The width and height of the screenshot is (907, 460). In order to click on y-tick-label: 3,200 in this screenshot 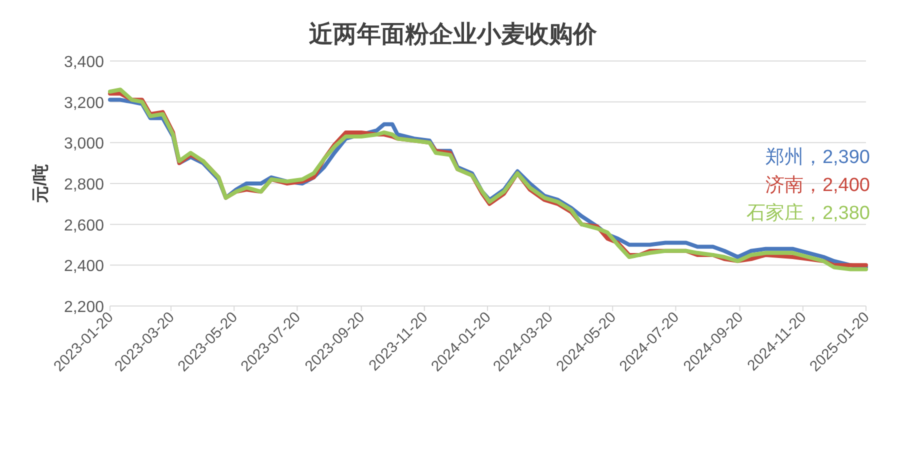, I will do `click(84, 103)`.